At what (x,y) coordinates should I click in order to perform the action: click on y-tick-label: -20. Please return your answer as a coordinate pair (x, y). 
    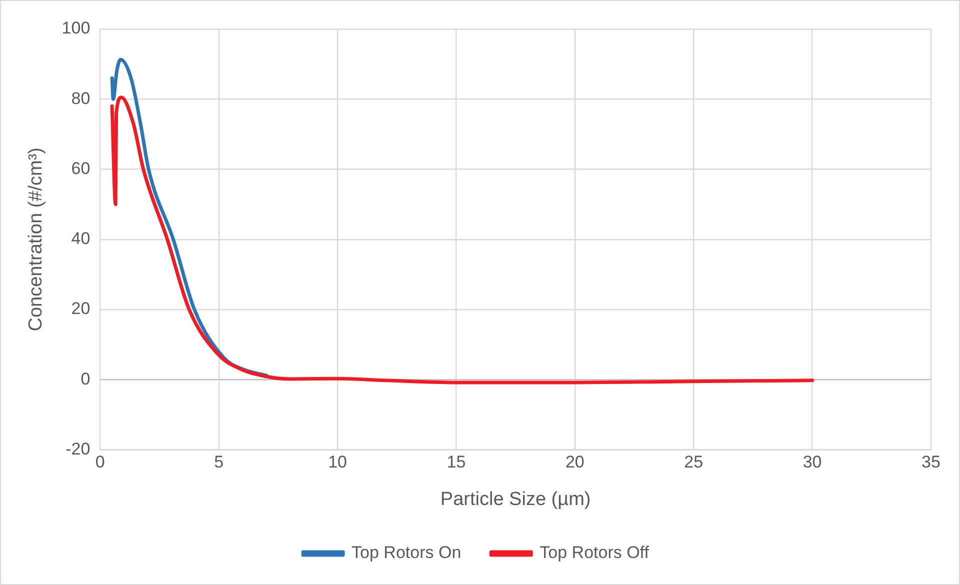
    Looking at the image, I should click on (78, 448).